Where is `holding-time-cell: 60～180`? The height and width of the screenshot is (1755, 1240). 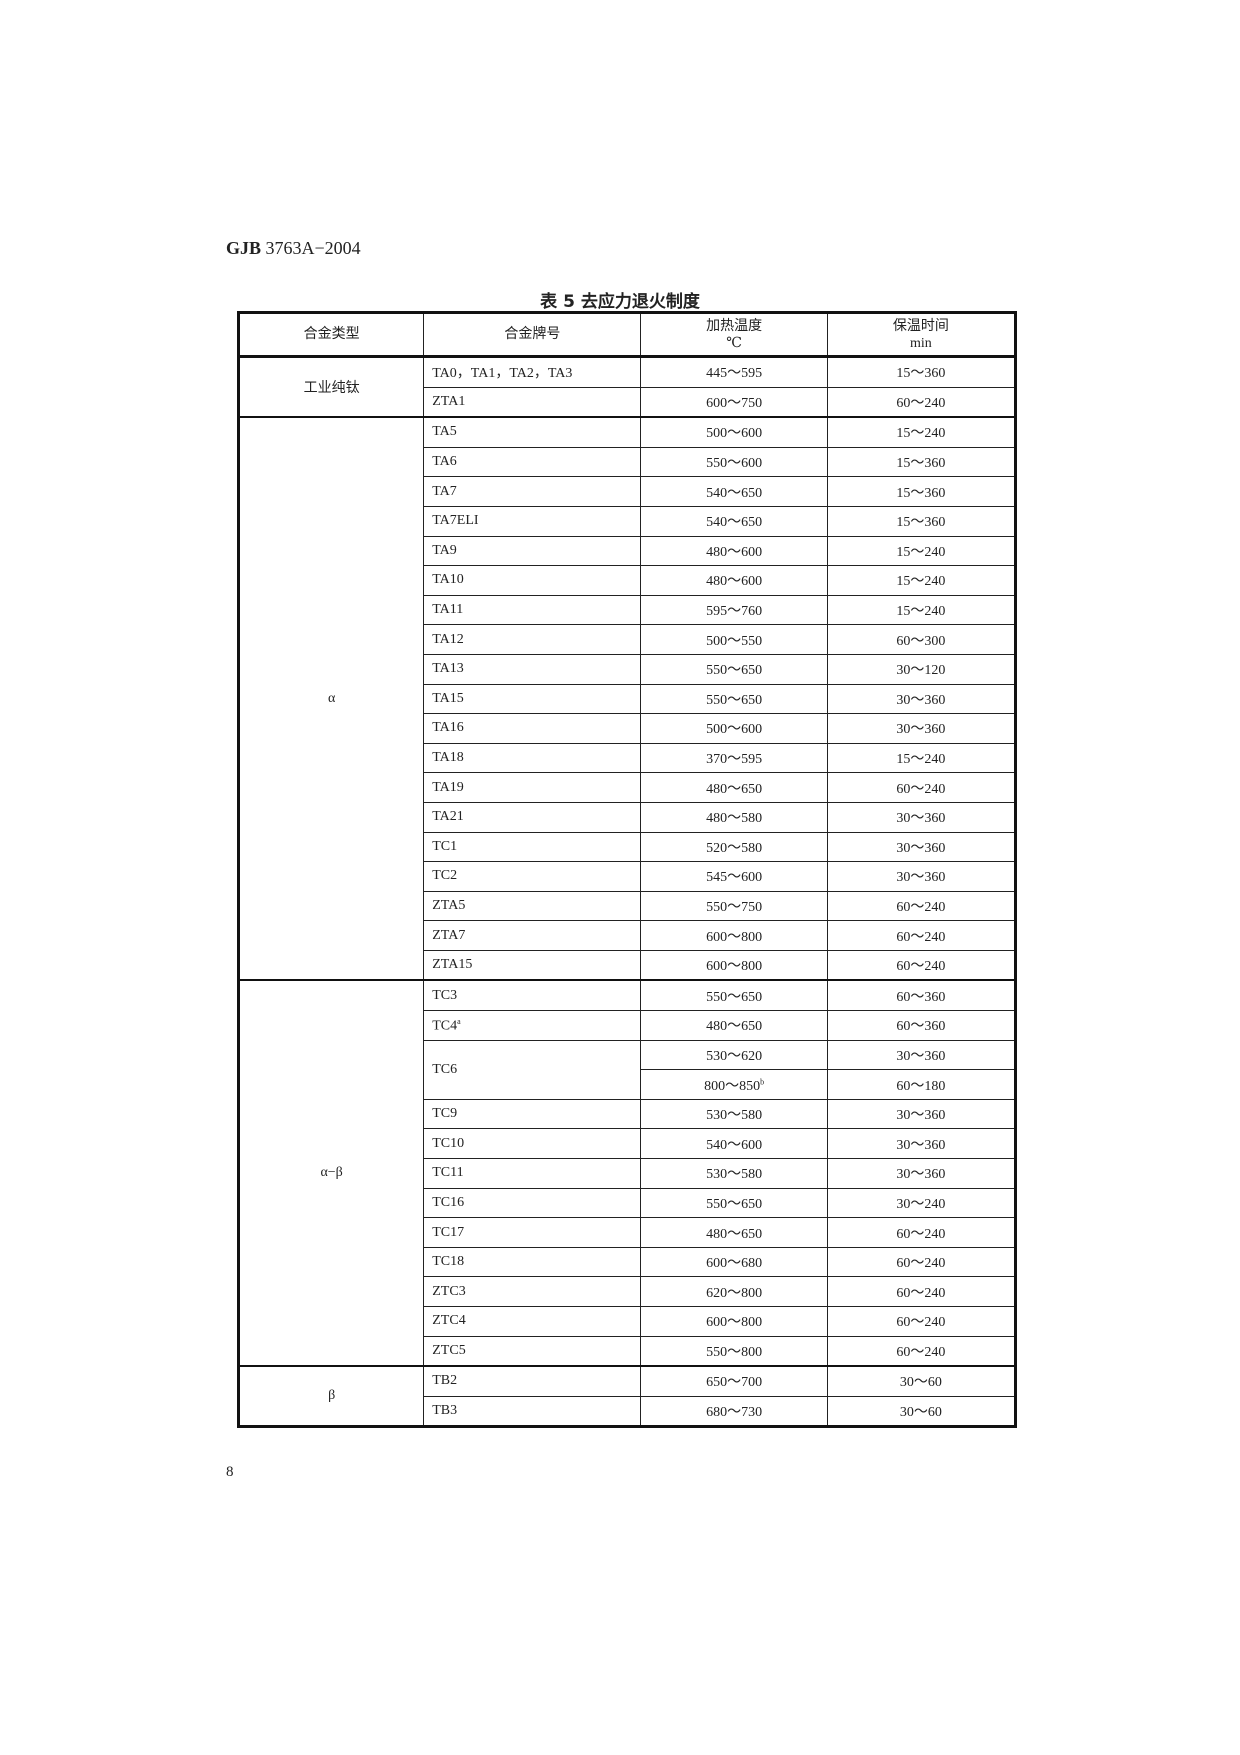 holding-time-cell: 60～180 is located at coordinates (921, 1084).